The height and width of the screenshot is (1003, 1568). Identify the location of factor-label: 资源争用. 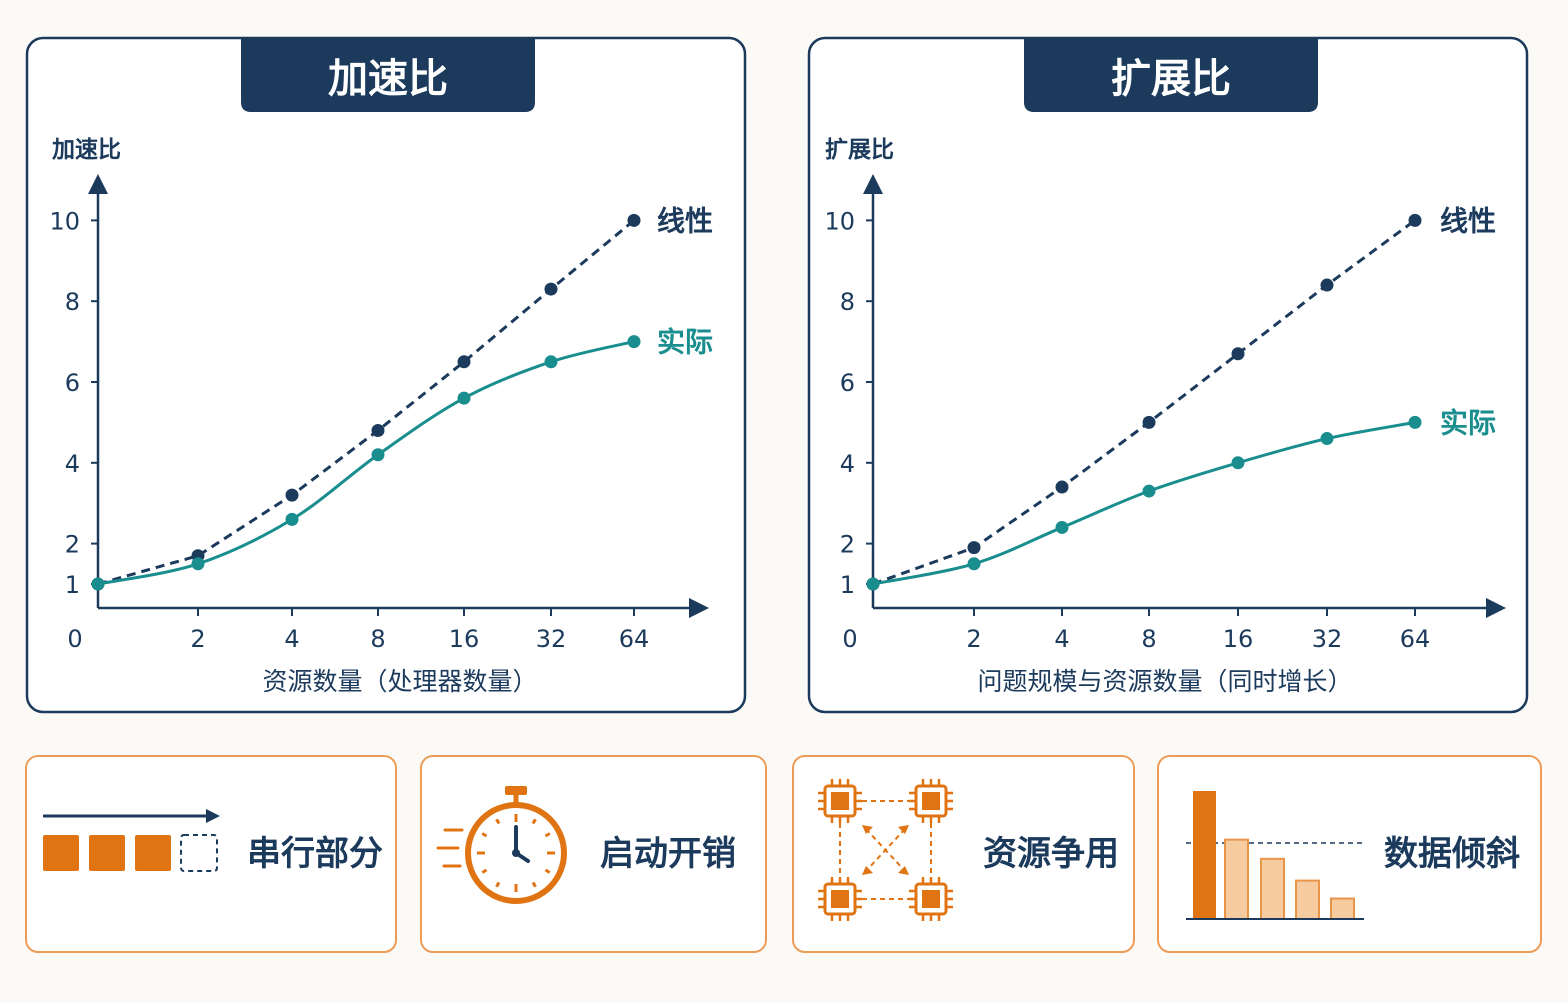
(1051, 854).